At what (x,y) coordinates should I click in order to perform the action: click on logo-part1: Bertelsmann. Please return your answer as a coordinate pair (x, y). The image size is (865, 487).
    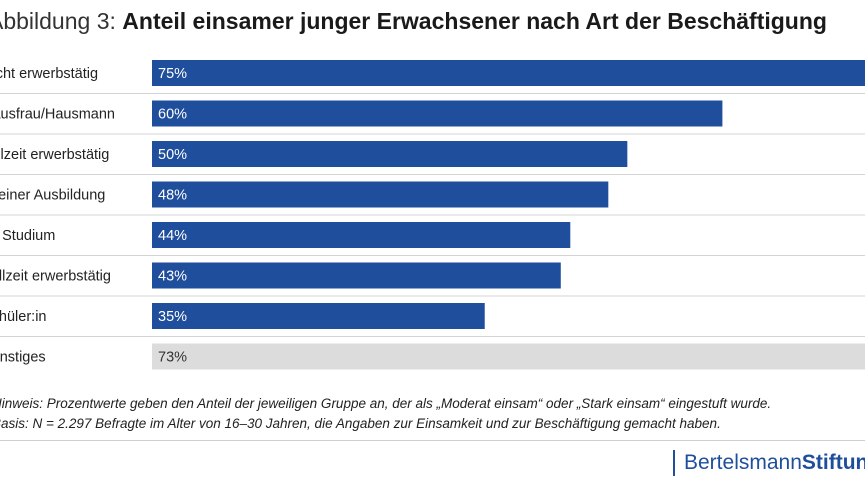
    Looking at the image, I should click on (743, 462).